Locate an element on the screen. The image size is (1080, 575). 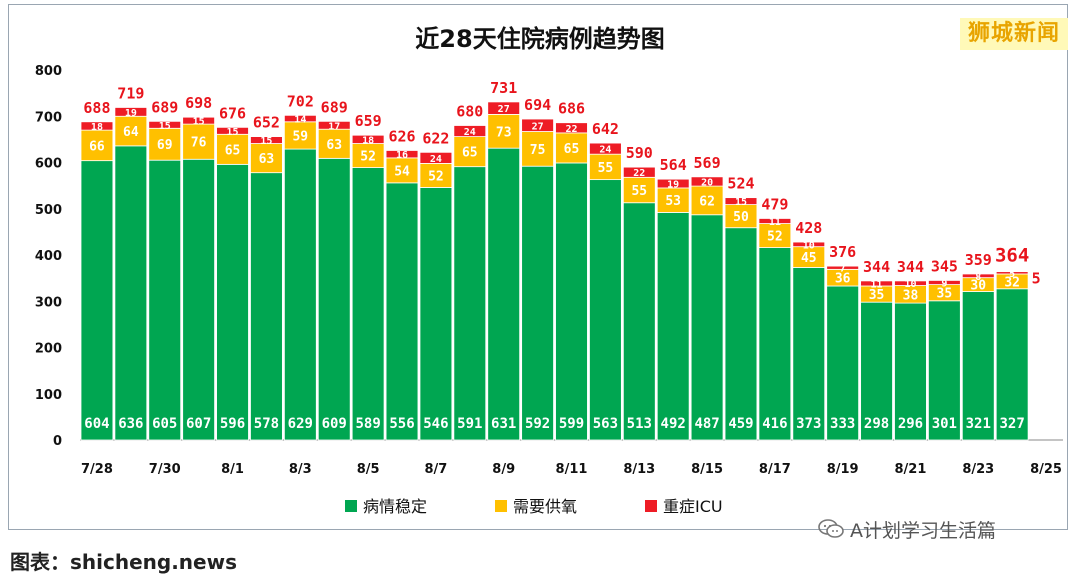
y-tick-label: 500 is located at coordinates (48, 210).